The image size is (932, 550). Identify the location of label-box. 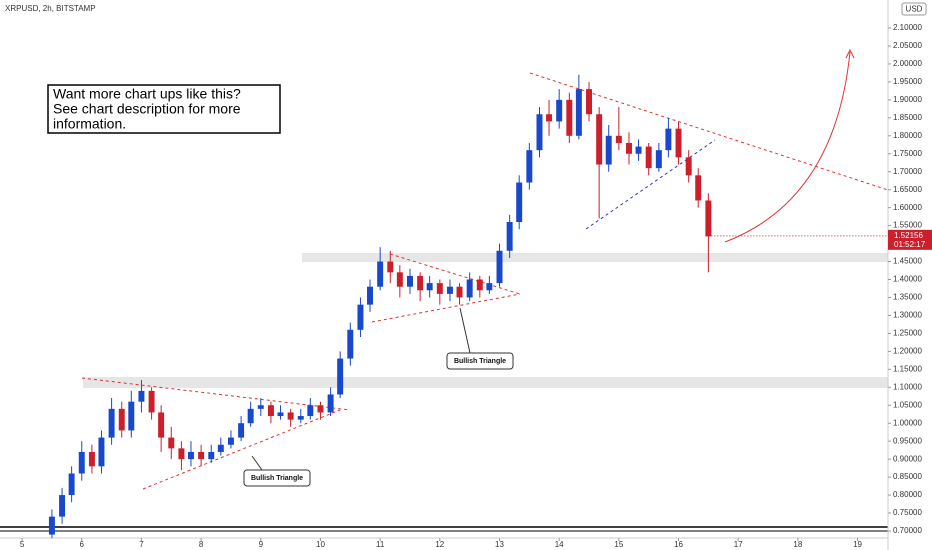
(277, 478).